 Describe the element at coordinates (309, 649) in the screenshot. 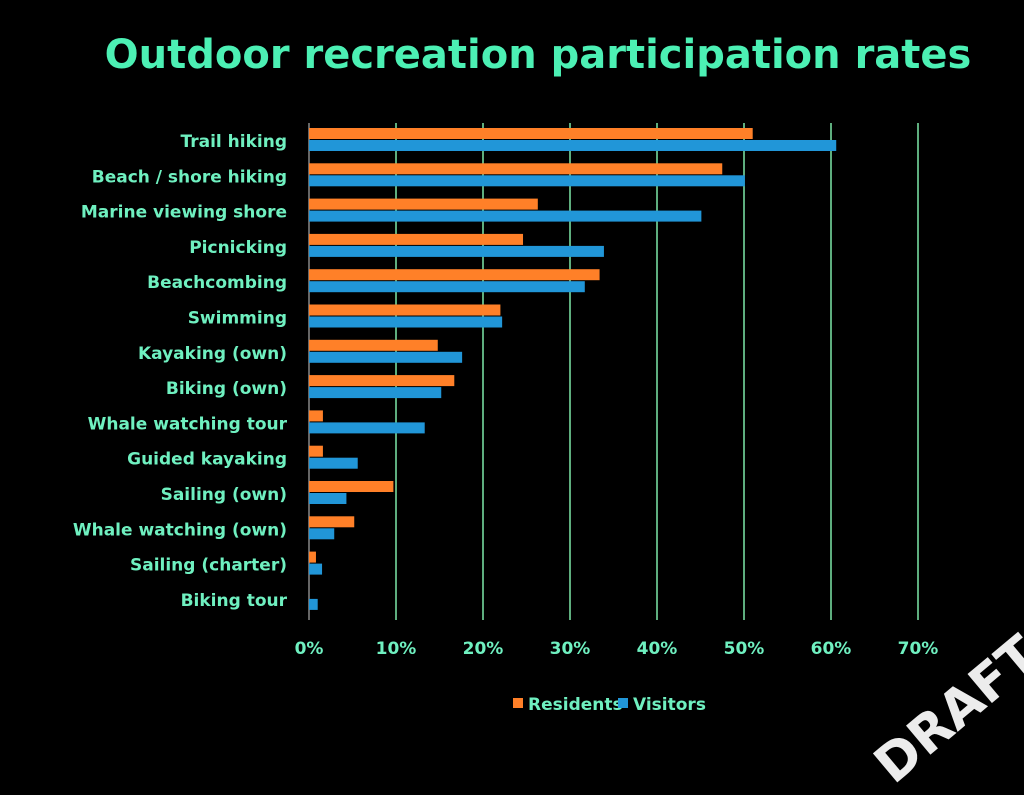

I see `x-tick-label: 0%` at that location.